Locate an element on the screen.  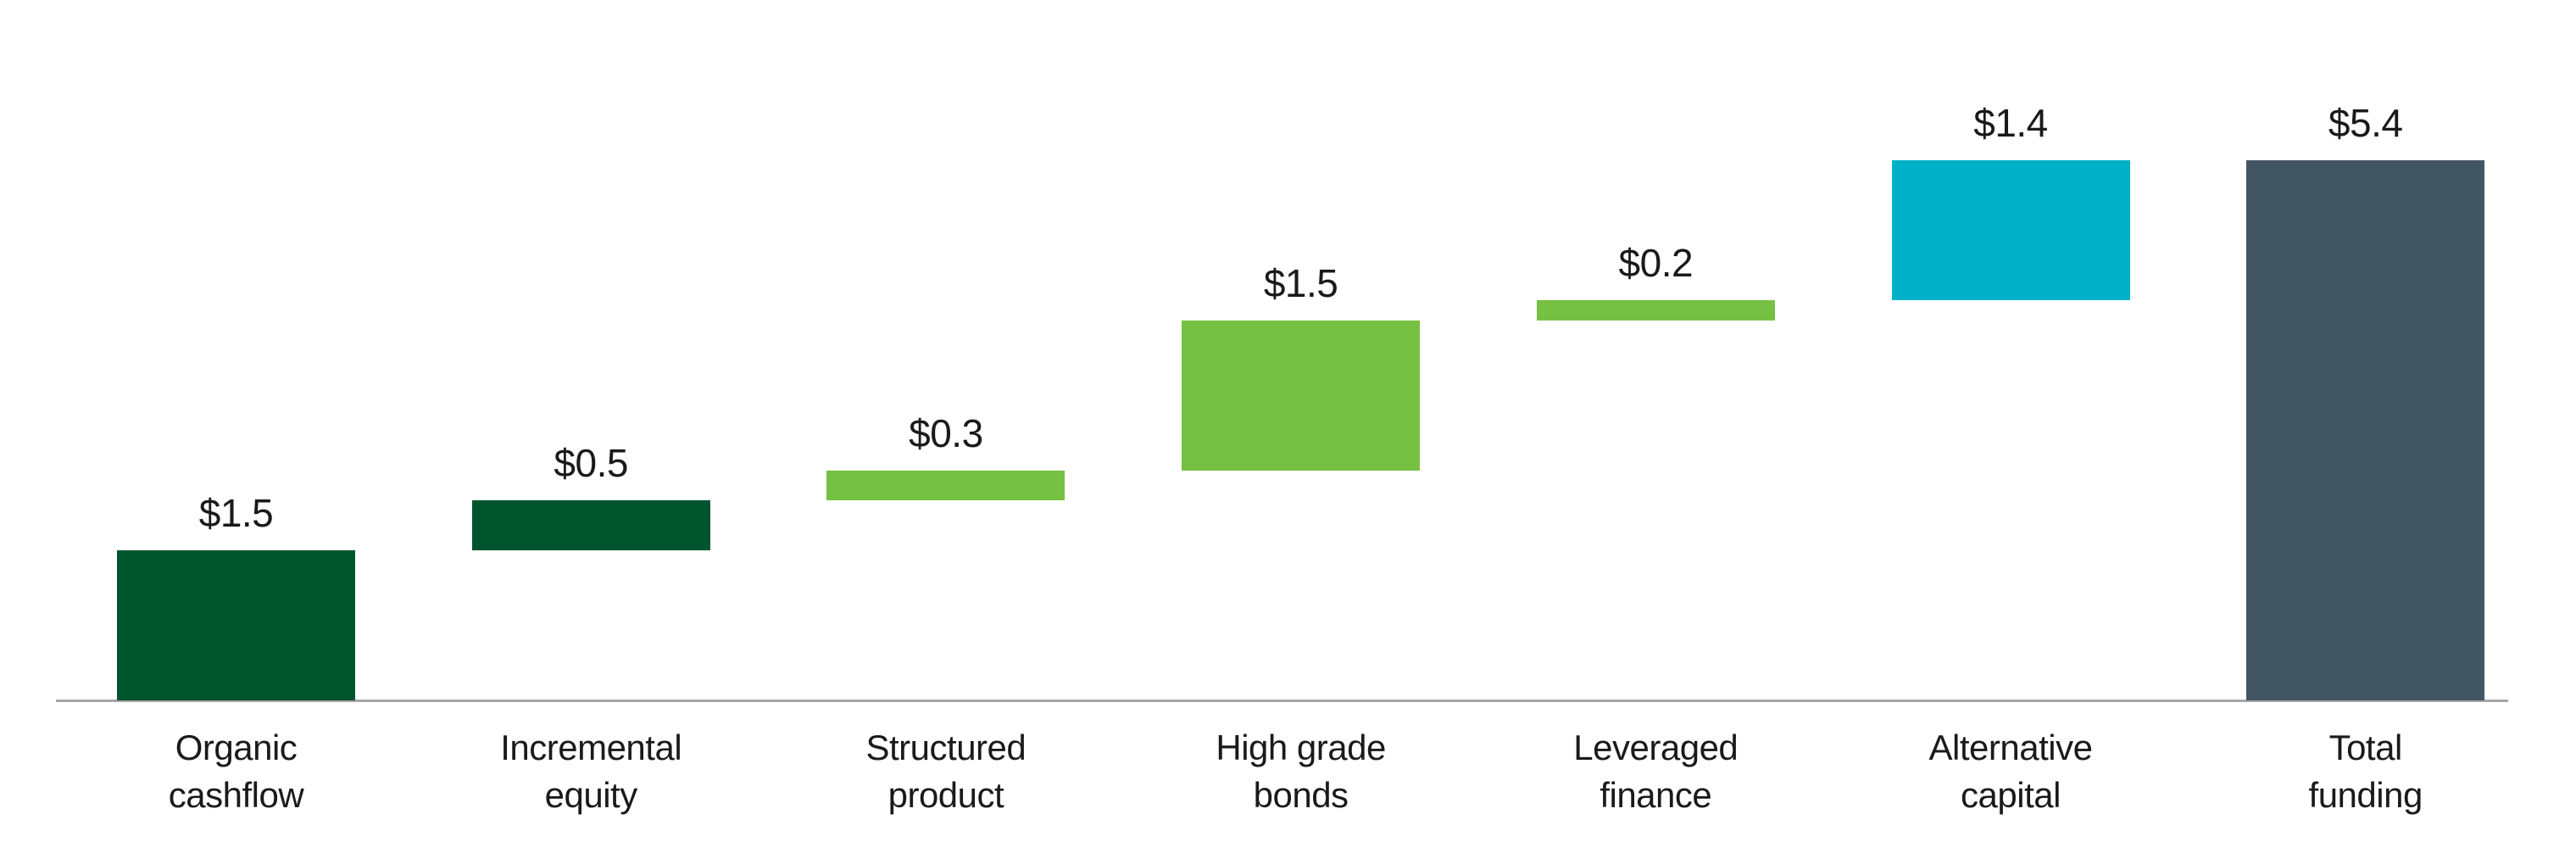
bar-structured-product is located at coordinates (945, 485).